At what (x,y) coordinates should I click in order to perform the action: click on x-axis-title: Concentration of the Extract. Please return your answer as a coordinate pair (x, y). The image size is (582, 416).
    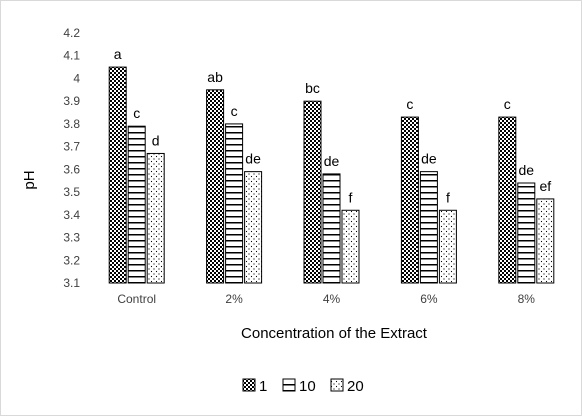
    Looking at the image, I should click on (334, 333).